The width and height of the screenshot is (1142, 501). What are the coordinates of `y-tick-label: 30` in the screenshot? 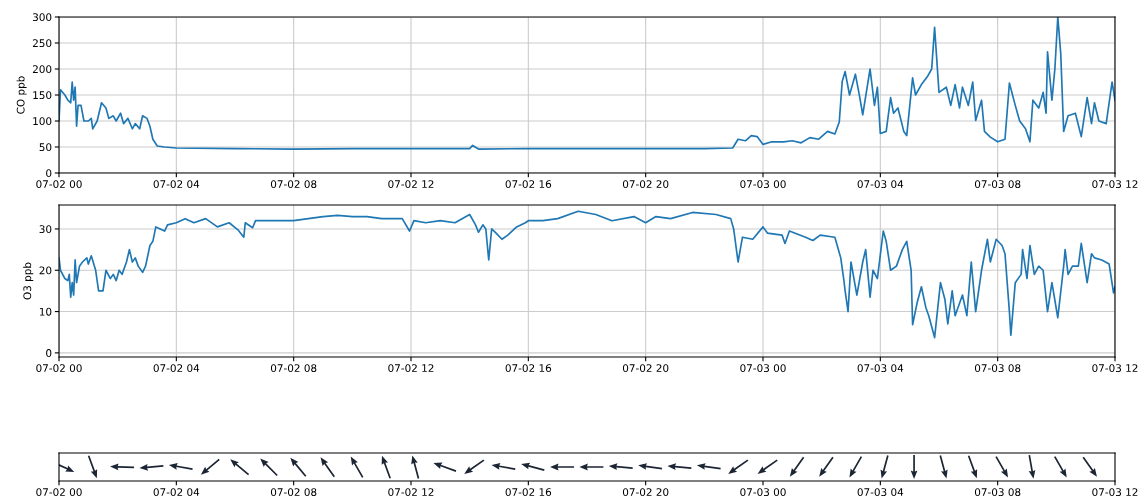 It's located at (45, 229).